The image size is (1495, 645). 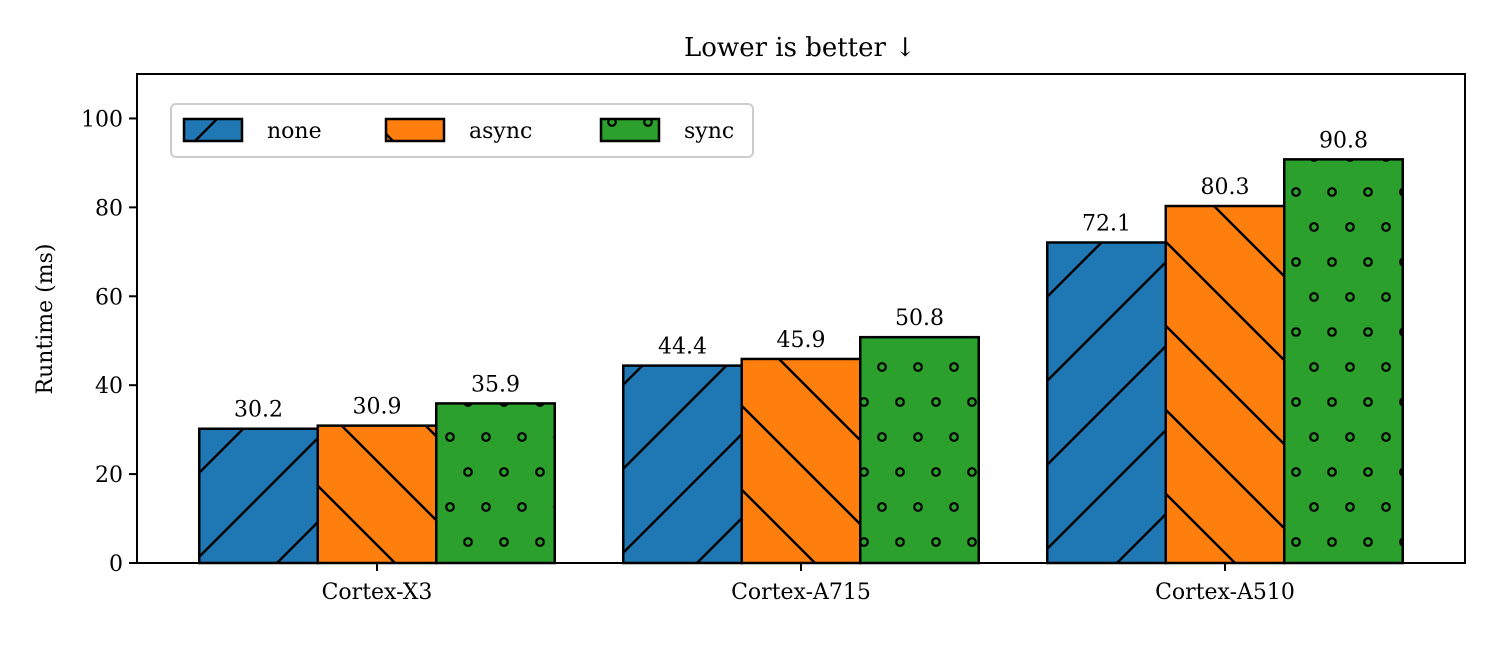 I want to click on legend-frame, so click(x=462, y=130).